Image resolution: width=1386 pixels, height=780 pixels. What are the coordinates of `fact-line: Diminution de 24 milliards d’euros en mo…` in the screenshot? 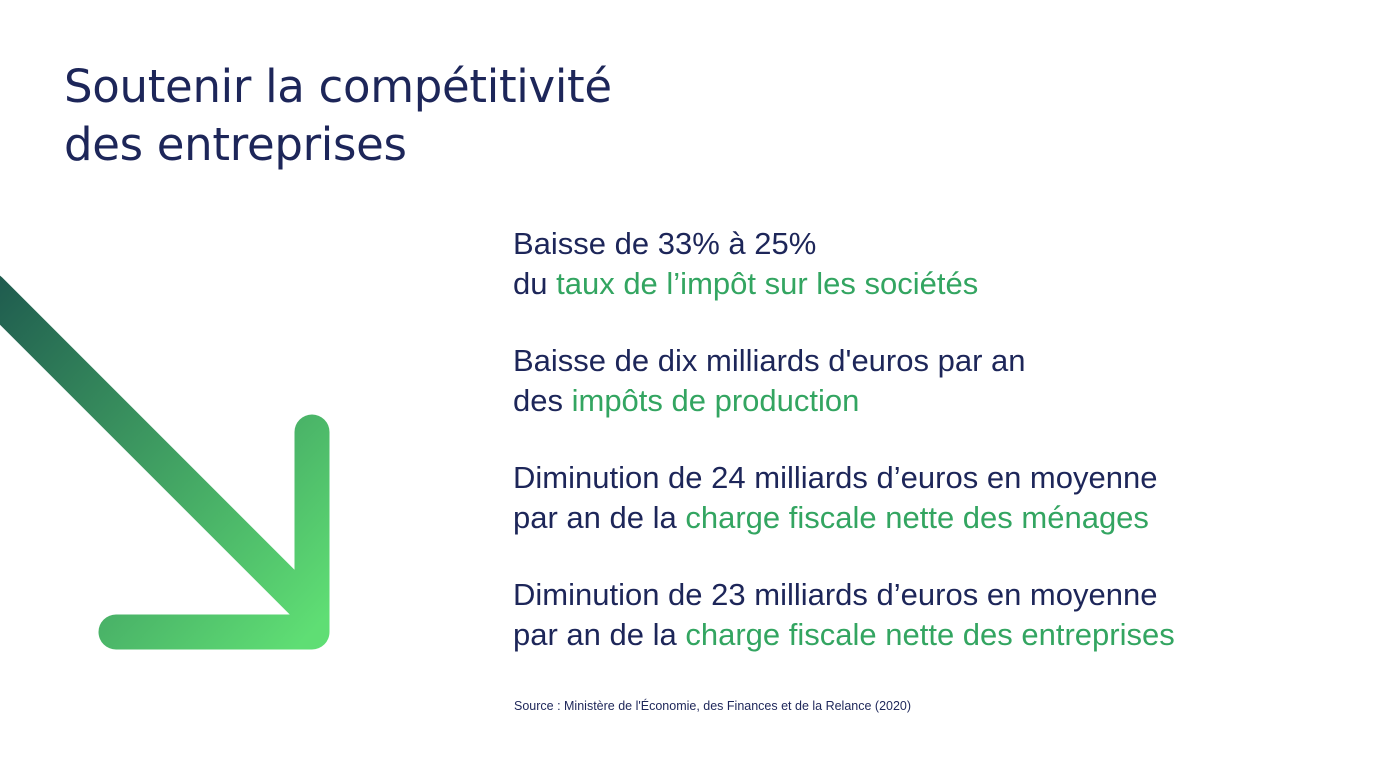 It's located at (835, 477).